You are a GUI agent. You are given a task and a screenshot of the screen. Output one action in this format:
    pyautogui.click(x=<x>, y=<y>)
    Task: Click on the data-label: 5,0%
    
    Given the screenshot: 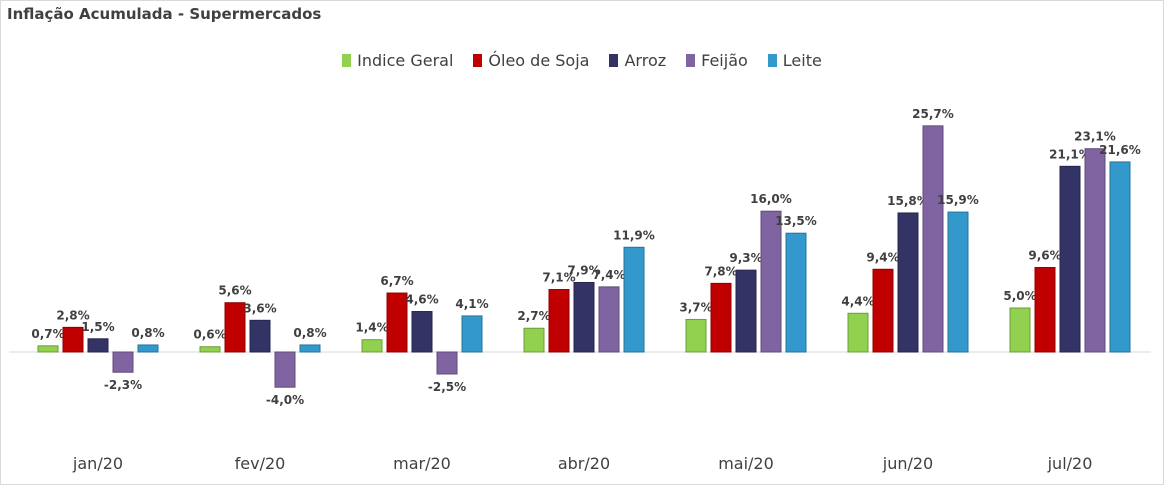 What is the action you would take?
    pyautogui.click(x=1019, y=296)
    